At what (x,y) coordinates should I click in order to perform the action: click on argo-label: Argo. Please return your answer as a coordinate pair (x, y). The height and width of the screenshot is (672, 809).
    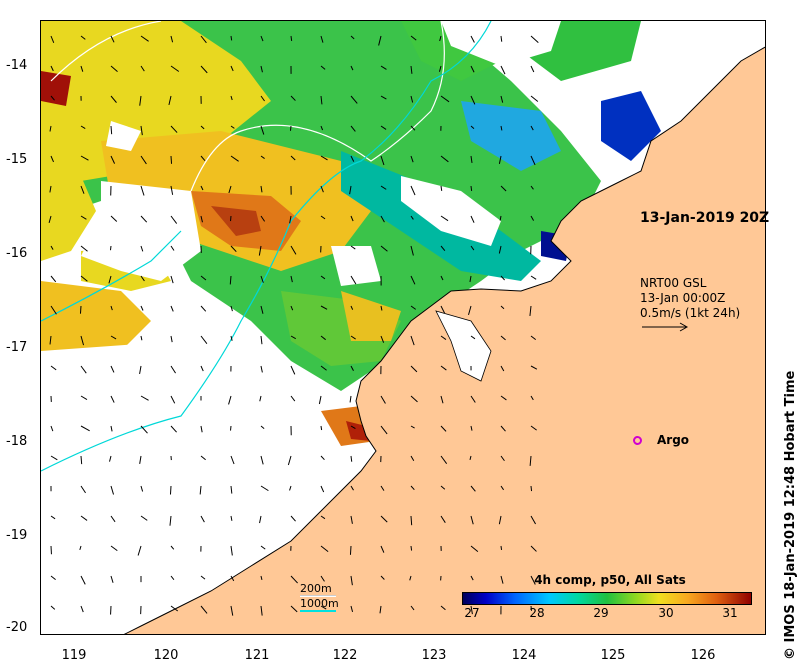
    Looking at the image, I should click on (673, 440).